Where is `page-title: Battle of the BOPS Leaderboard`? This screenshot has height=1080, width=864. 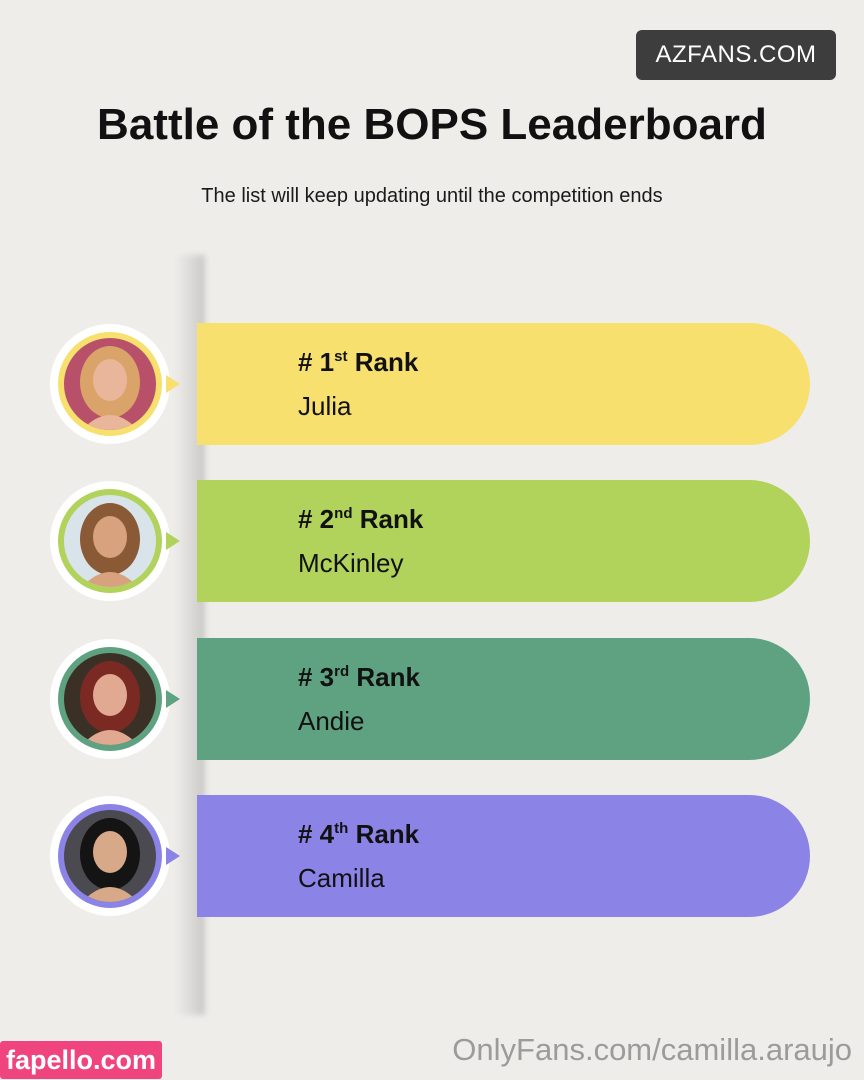
page-title: Battle of the BOPS Leaderboard is located at coordinates (432, 124).